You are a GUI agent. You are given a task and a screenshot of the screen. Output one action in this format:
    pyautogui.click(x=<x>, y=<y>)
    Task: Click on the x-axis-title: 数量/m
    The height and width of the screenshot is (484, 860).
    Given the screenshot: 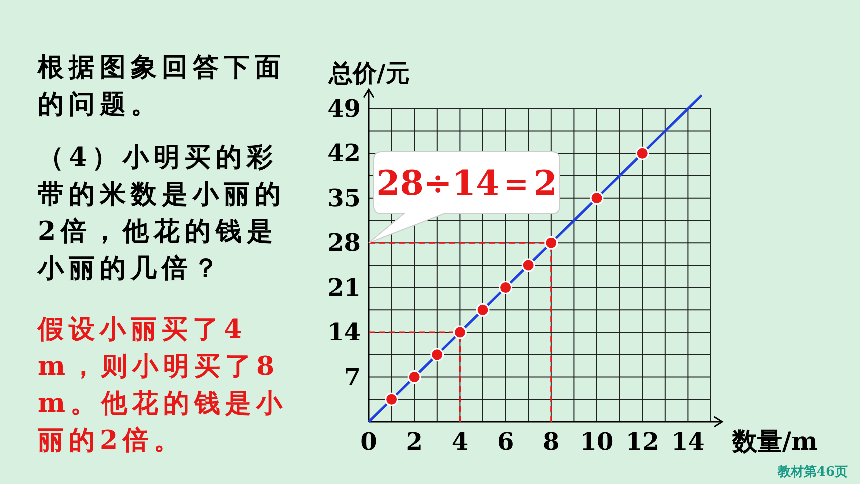 What is the action you would take?
    pyautogui.click(x=774, y=441)
    